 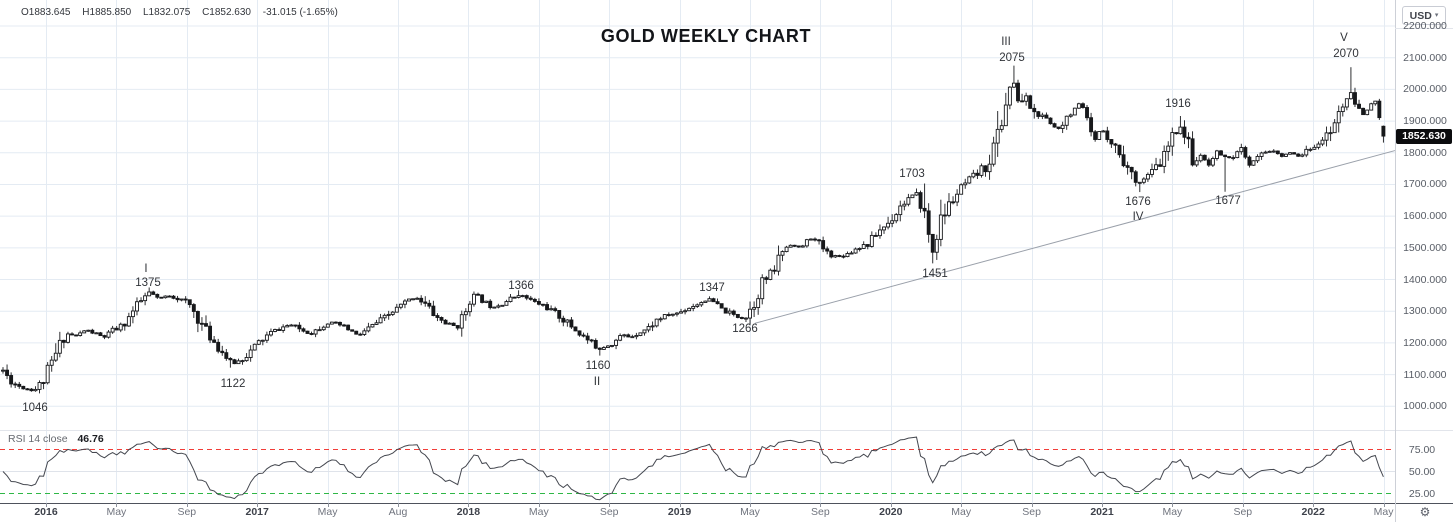 I want to click on price-axis-tick: 1700.000, so click(x=1425, y=184).